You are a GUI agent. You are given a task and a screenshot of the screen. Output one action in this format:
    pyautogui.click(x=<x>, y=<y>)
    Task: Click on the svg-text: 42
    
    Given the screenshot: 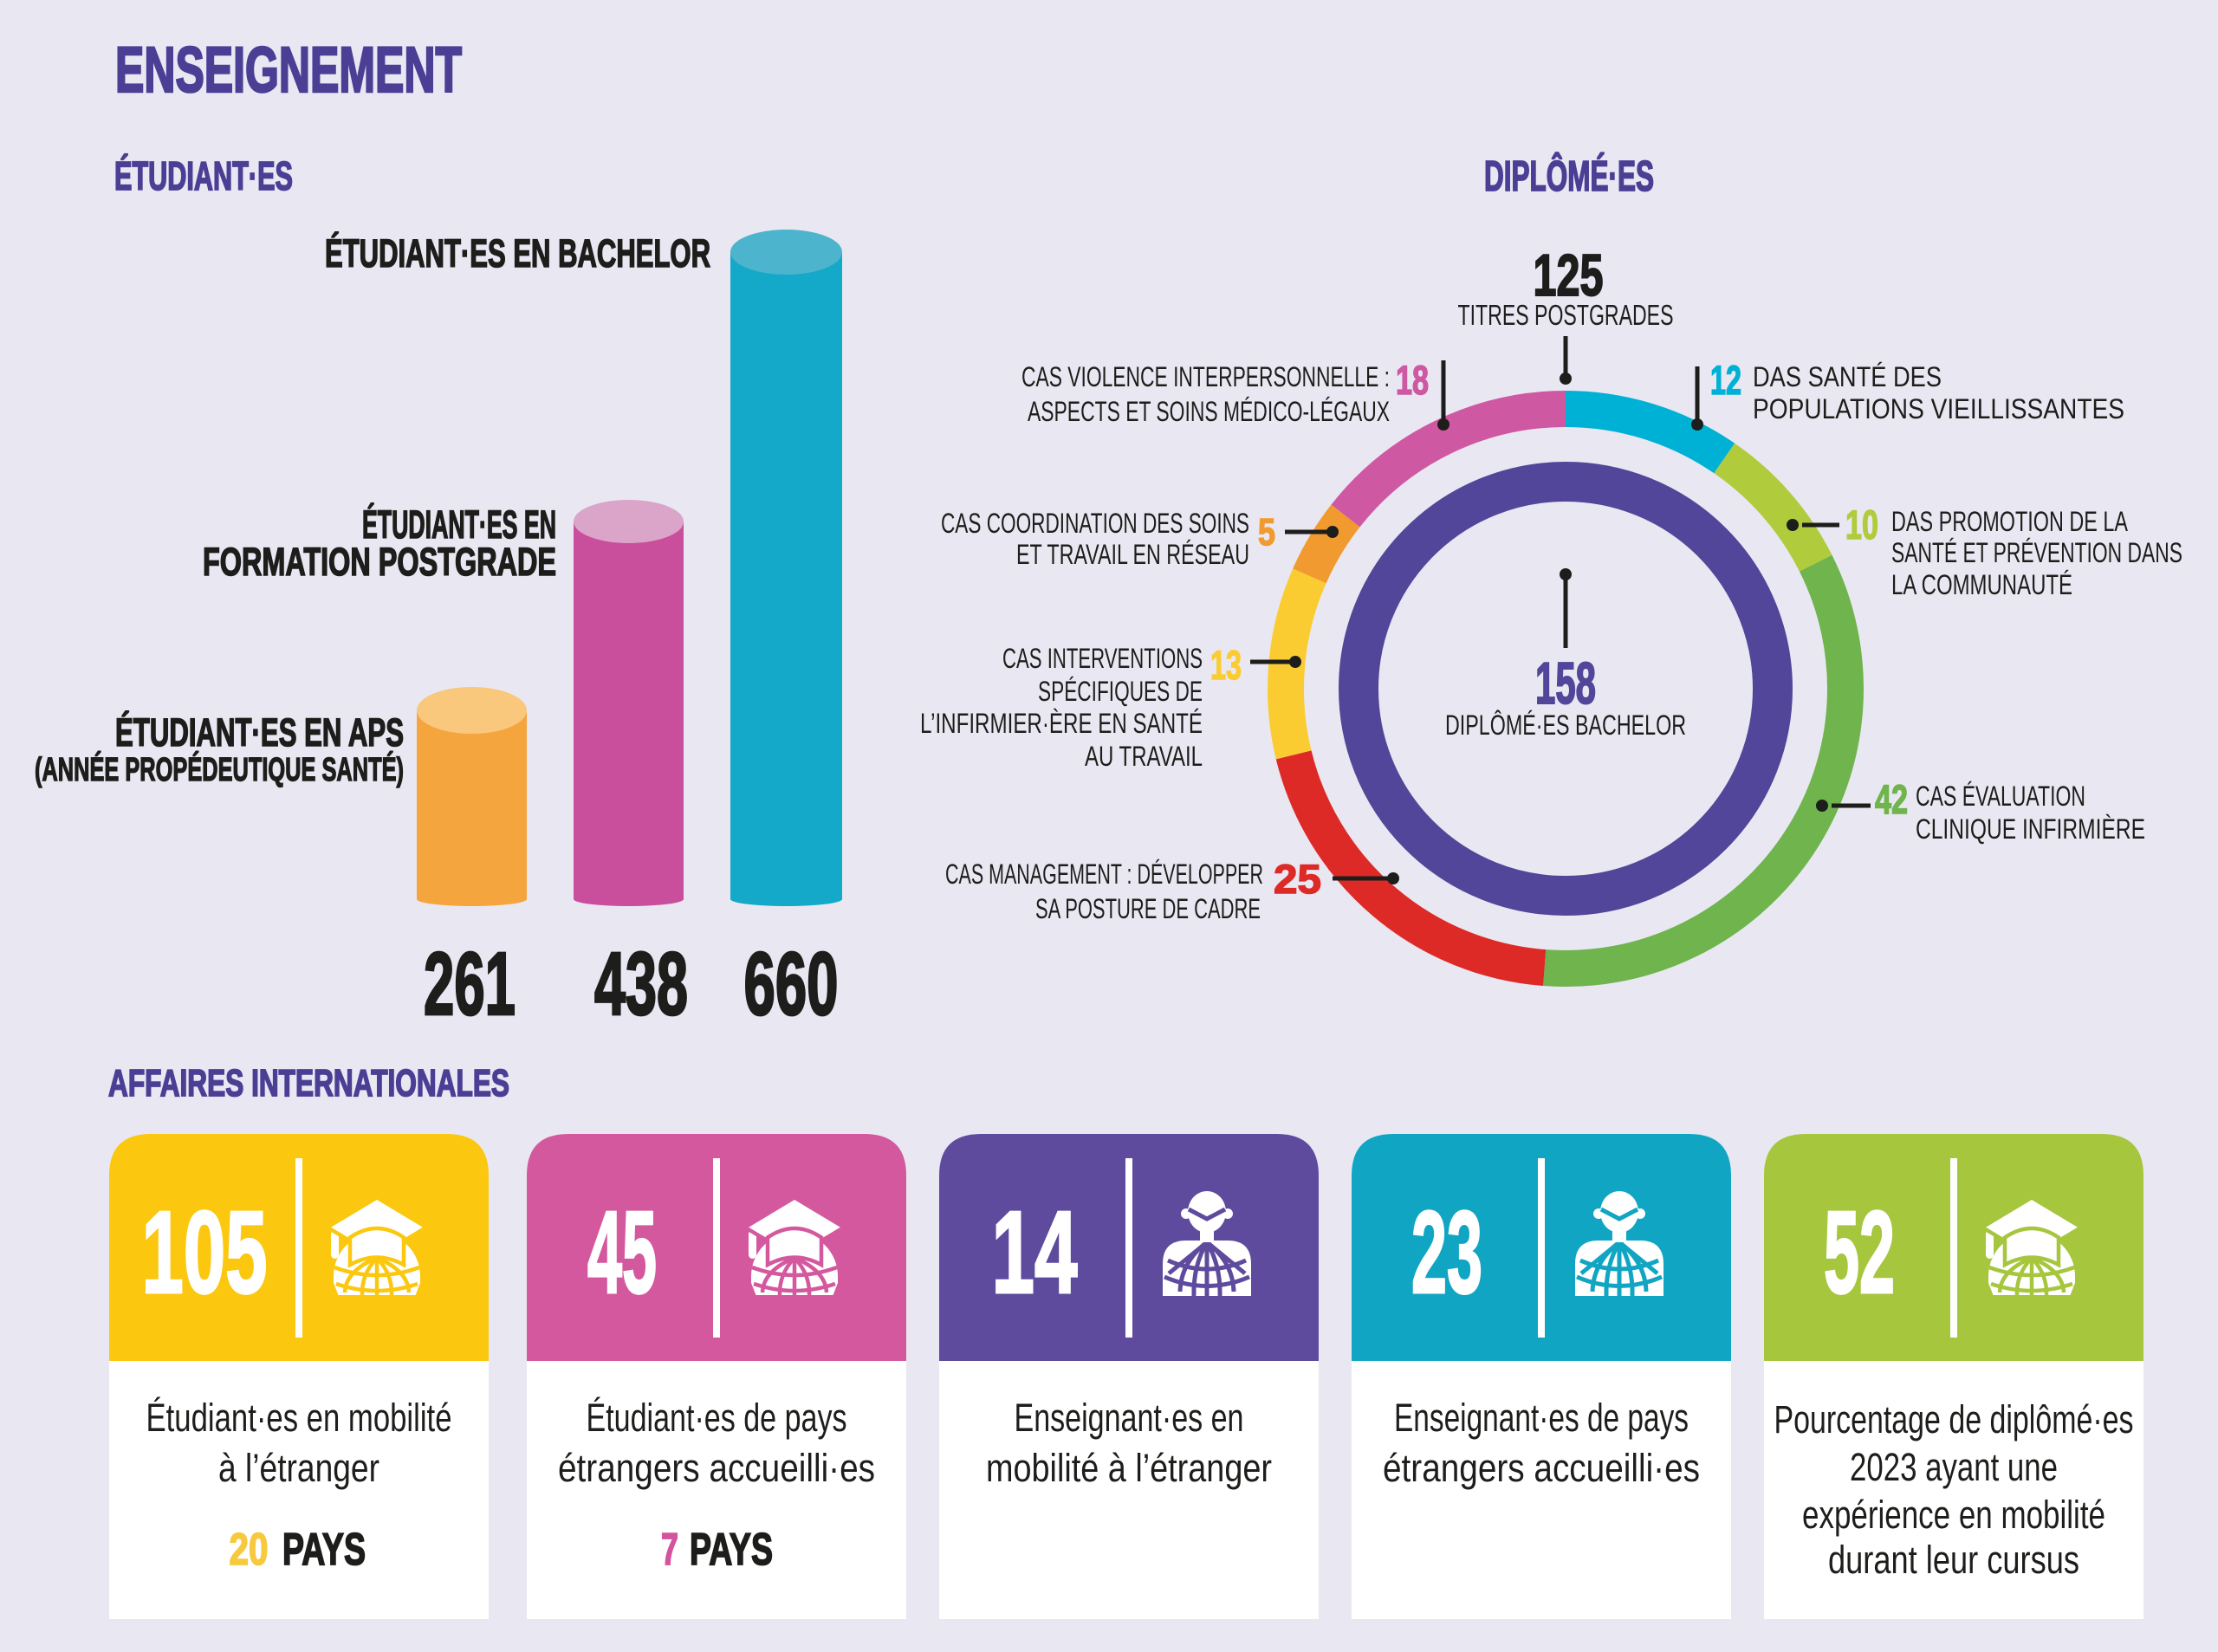 What is the action you would take?
    pyautogui.click(x=1891, y=799)
    